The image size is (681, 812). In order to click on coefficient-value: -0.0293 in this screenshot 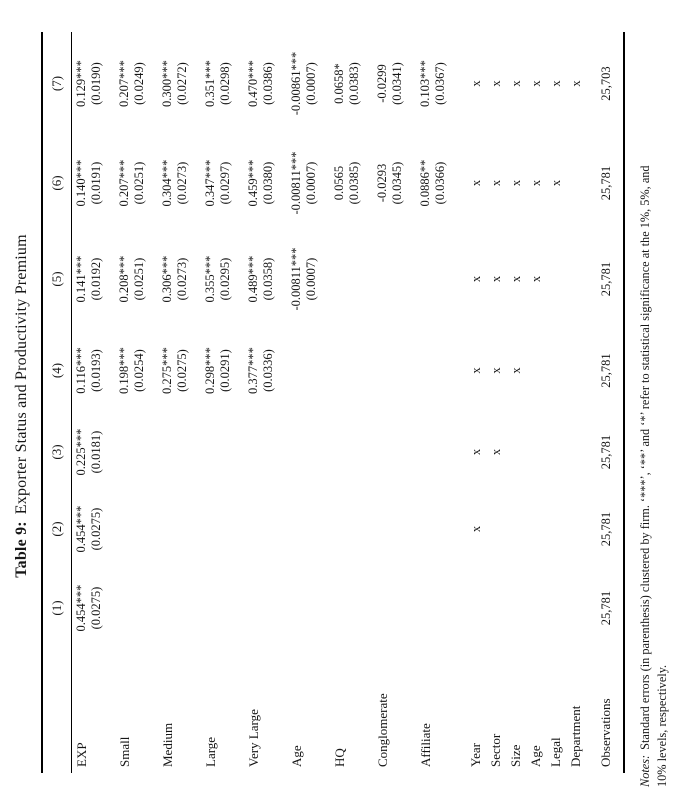, I will do `click(382, 183)`.